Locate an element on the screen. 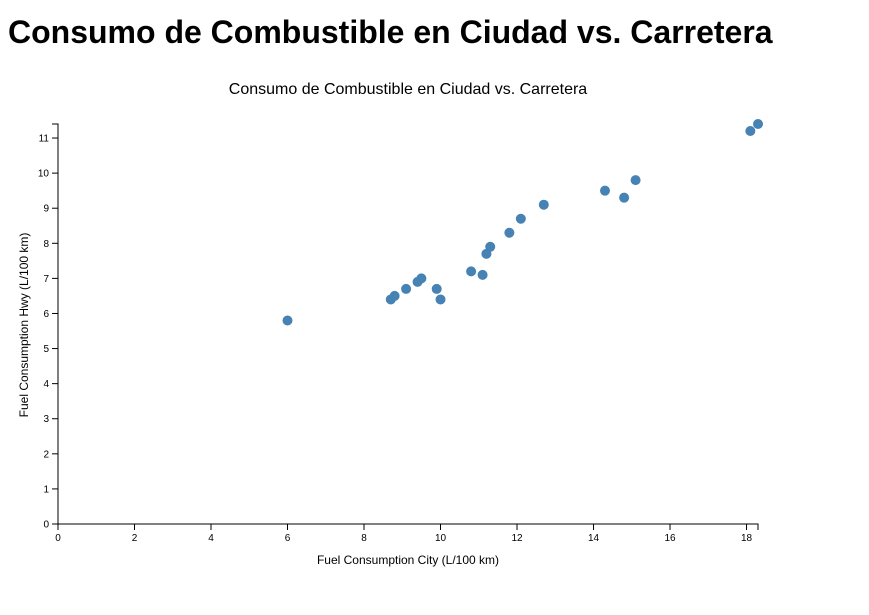 Image resolution: width=869 pixels, height=615 pixels. y-tick: 1 is located at coordinates (50, 489).